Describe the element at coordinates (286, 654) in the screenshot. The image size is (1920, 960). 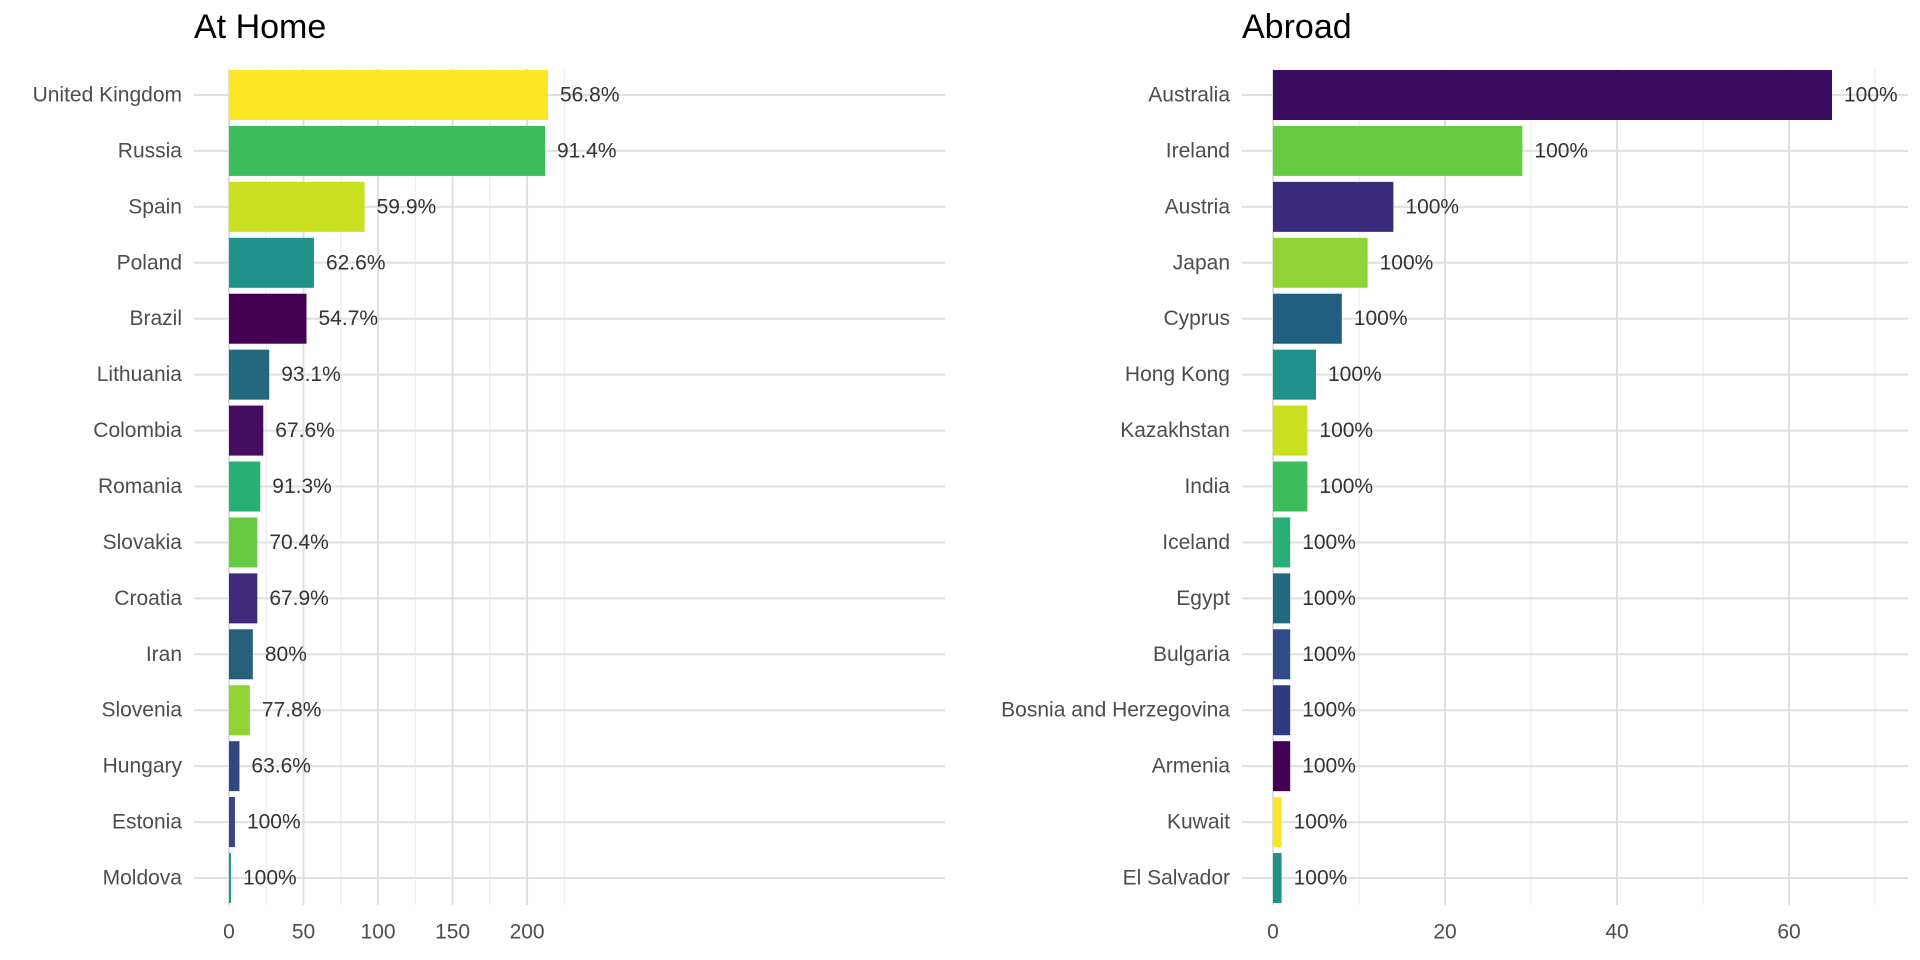
I see `home-data-label: 80%` at that location.